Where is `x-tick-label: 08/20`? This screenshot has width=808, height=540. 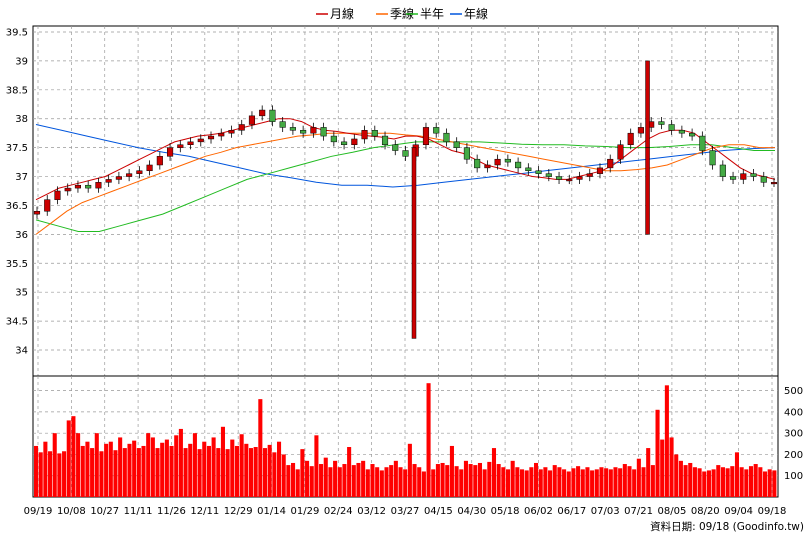 x-tick-label: 08/20 is located at coordinates (705, 511).